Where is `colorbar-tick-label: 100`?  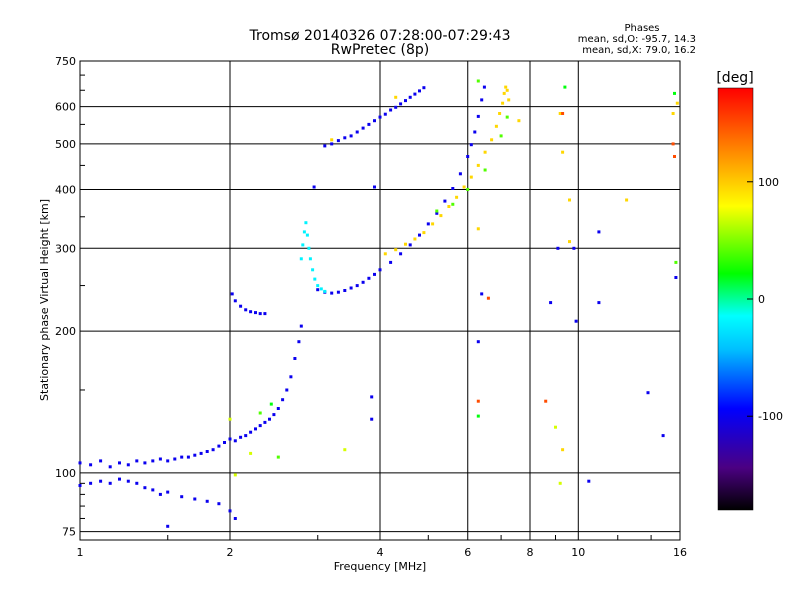
colorbar-tick-label: 100 is located at coordinates (768, 182).